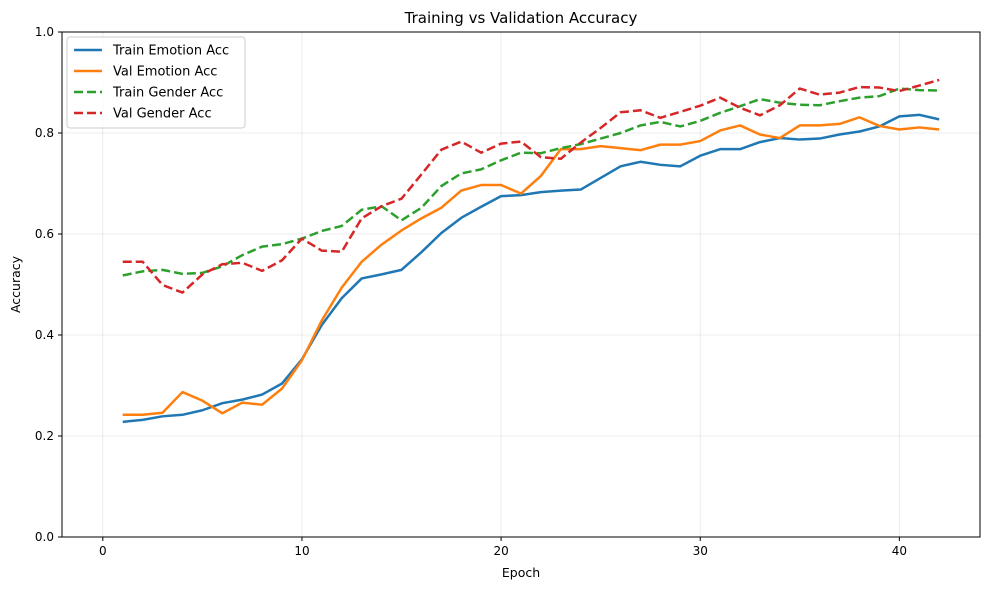  I want to click on y-axis-ticks: 0.0 0.2 0.4 0.6 0.8 1.0, so click(48, 284).